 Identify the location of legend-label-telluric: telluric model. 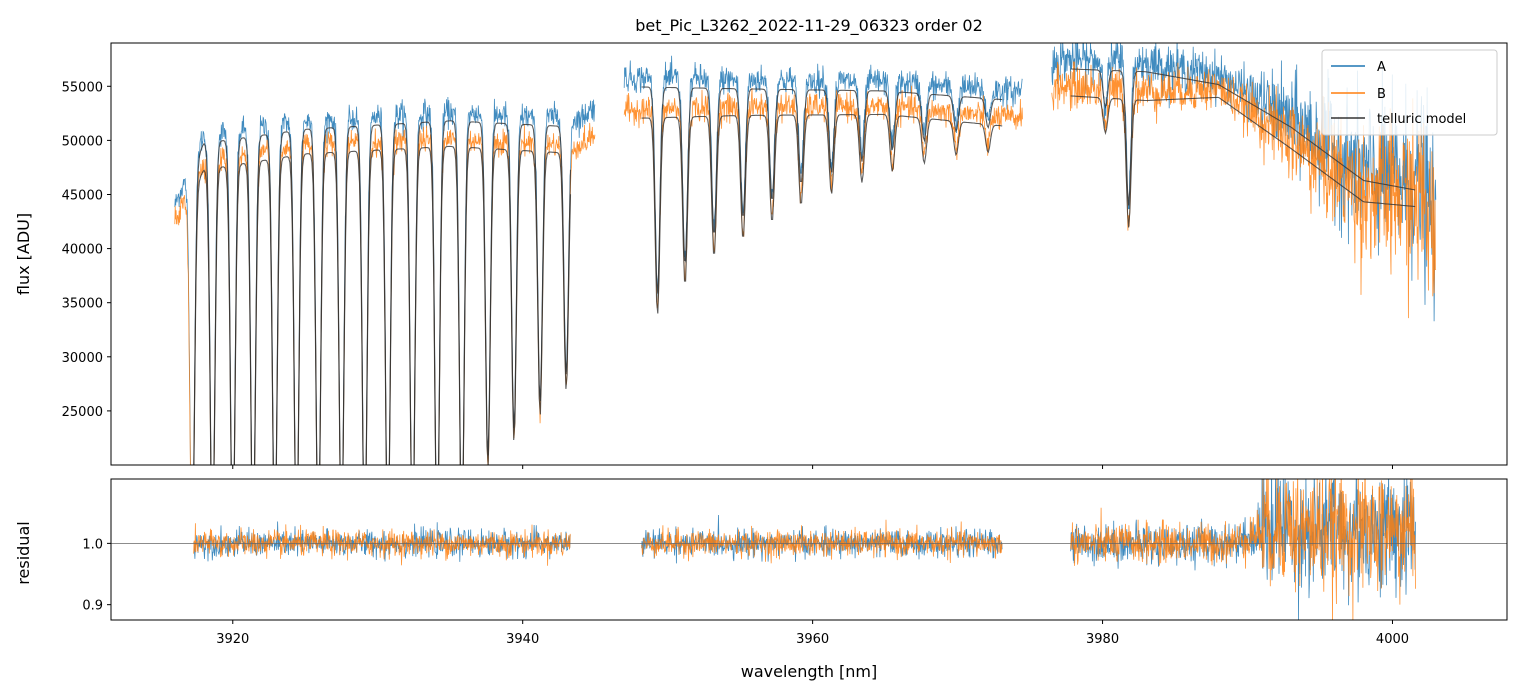
(1421, 119).